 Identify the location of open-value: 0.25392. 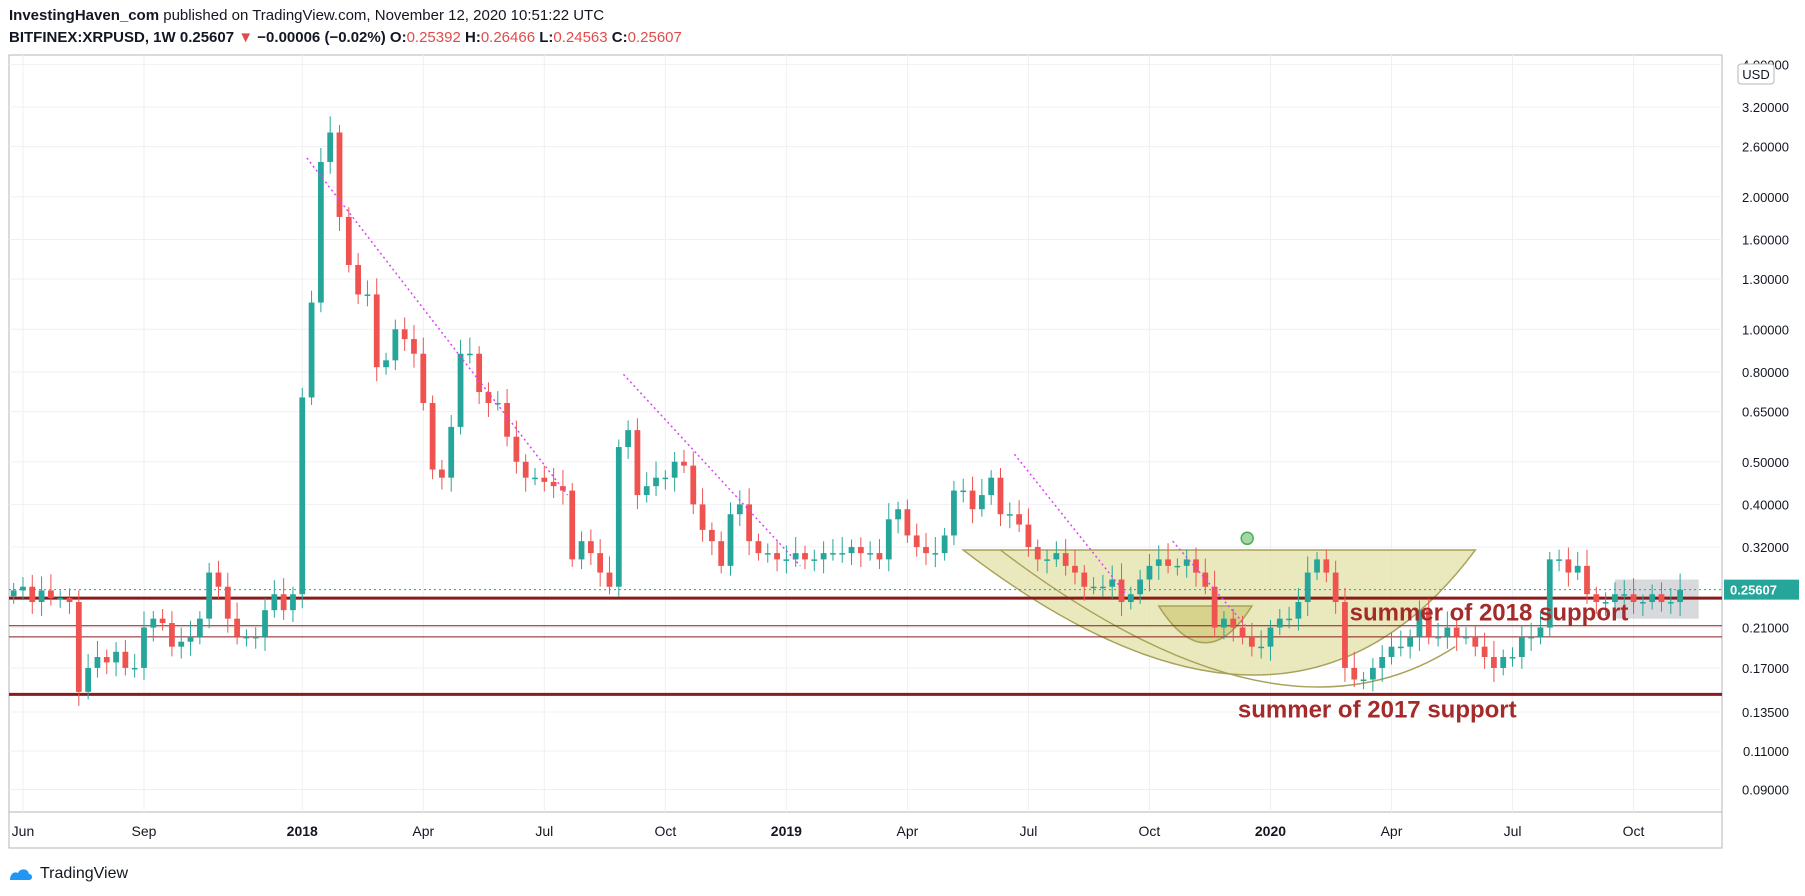
(433, 37).